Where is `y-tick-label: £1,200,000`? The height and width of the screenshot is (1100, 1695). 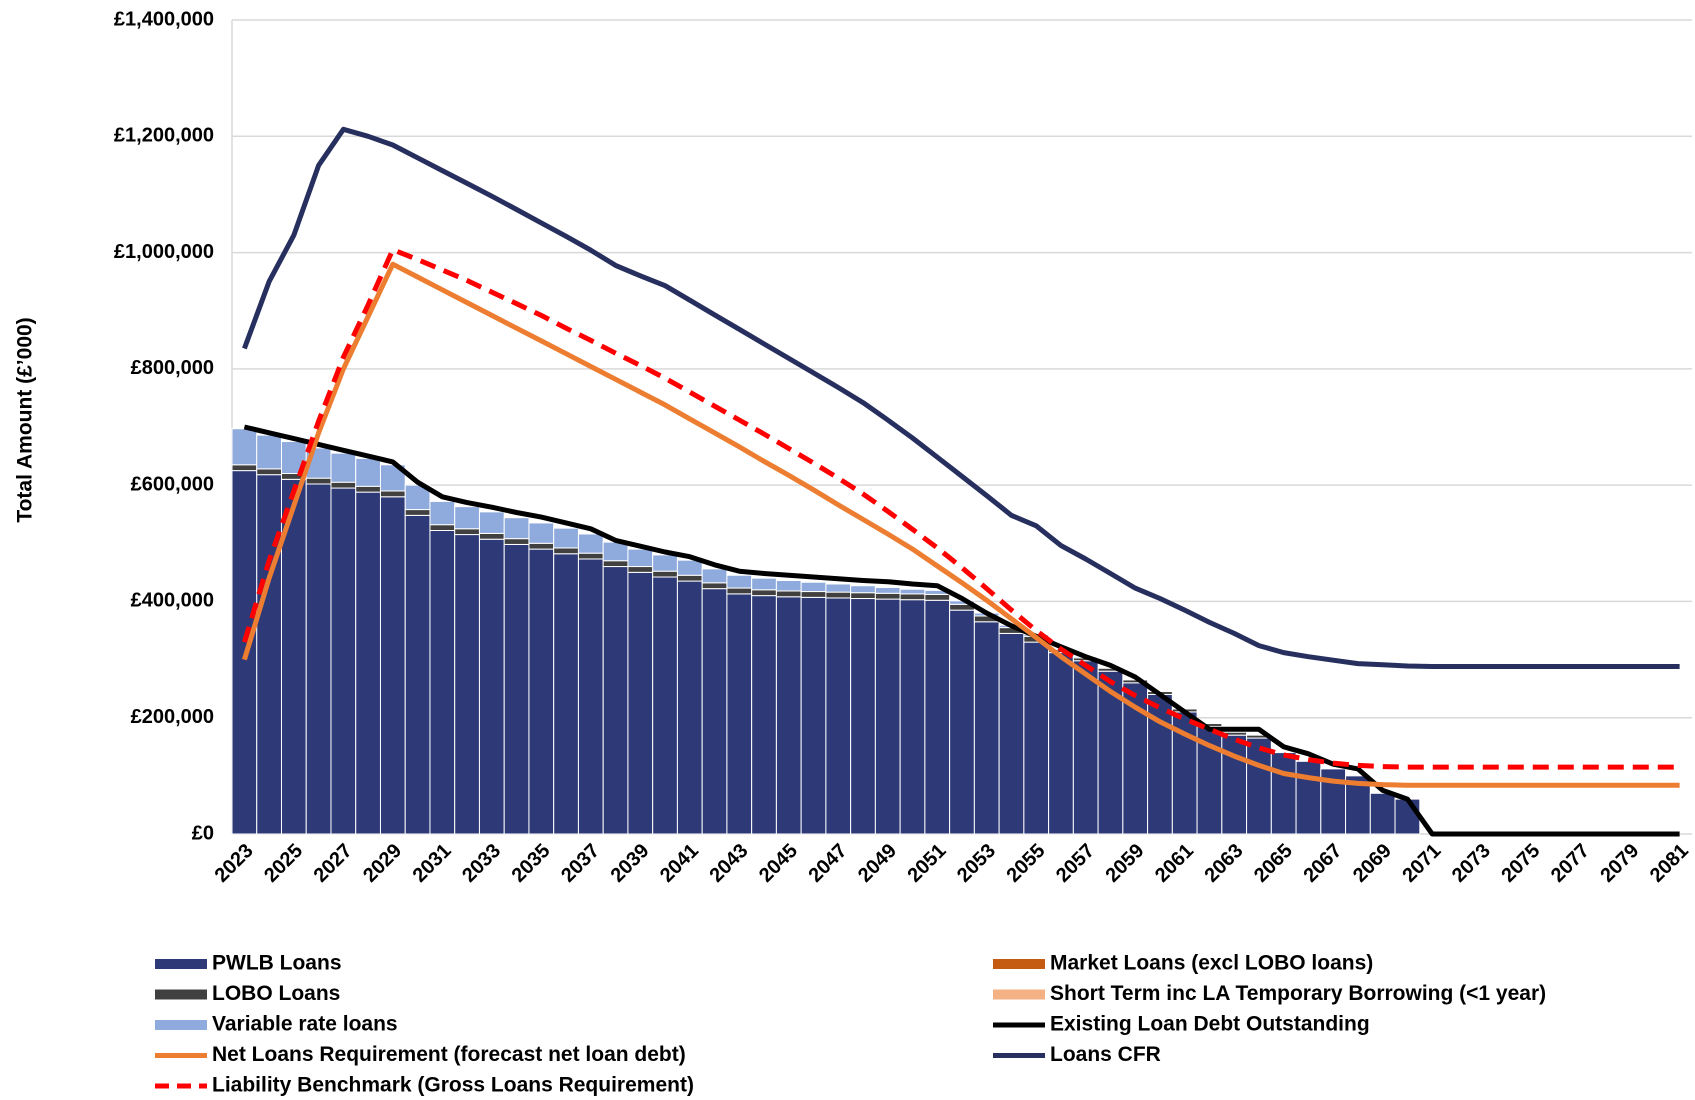
y-tick-label: £1,200,000 is located at coordinates (164, 136).